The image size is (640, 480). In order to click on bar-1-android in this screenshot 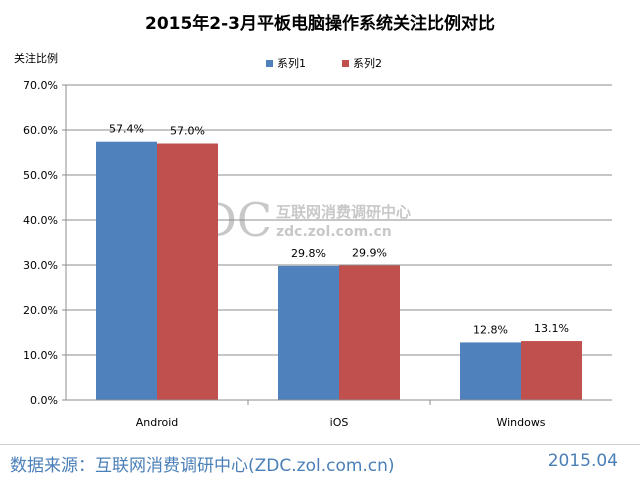, I will do `click(126, 270)`.